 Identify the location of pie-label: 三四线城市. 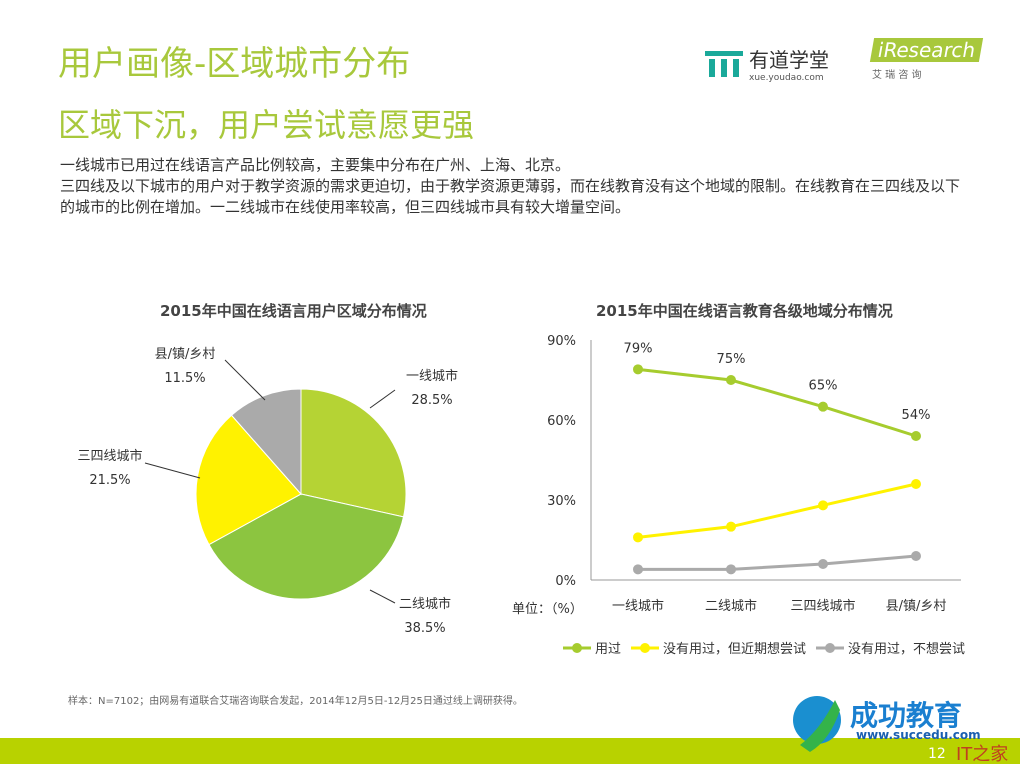
(109, 456).